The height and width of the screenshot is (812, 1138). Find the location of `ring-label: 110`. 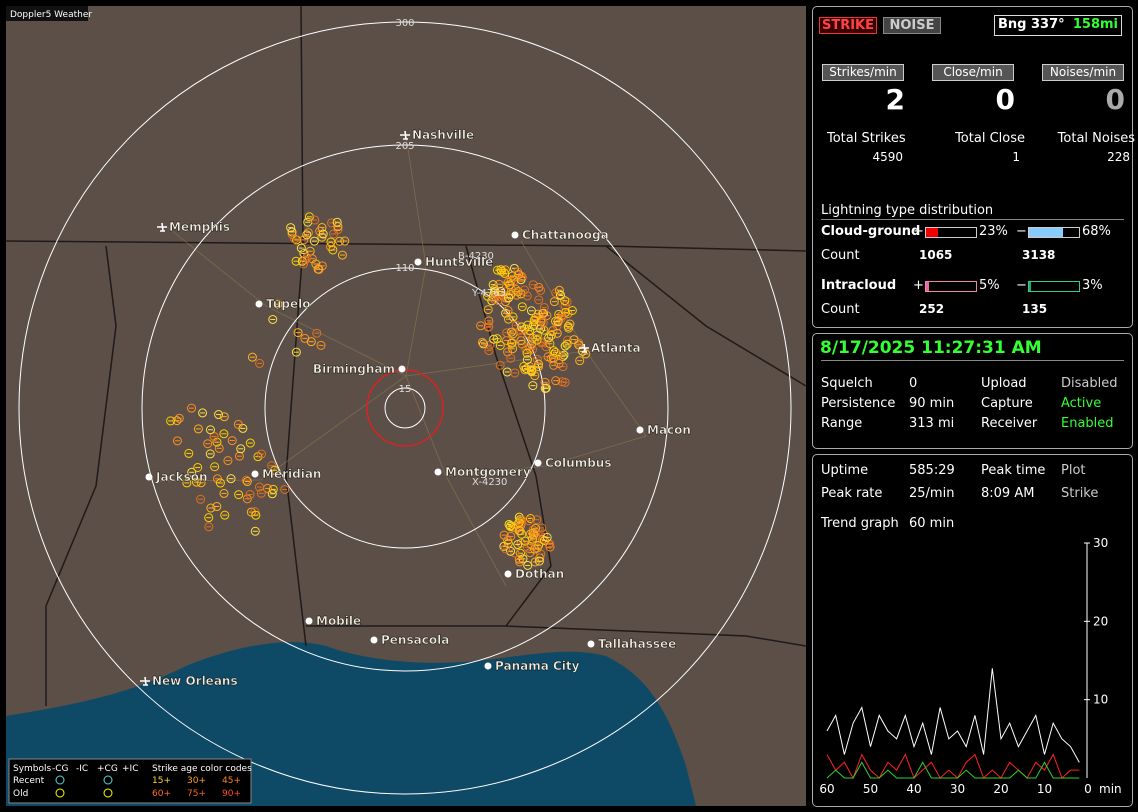

ring-label: 110 is located at coordinates (404, 268).